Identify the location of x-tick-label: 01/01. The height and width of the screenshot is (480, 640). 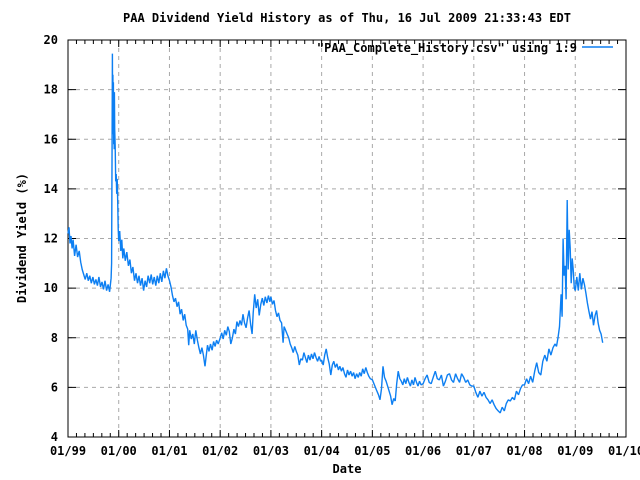
(169, 451).